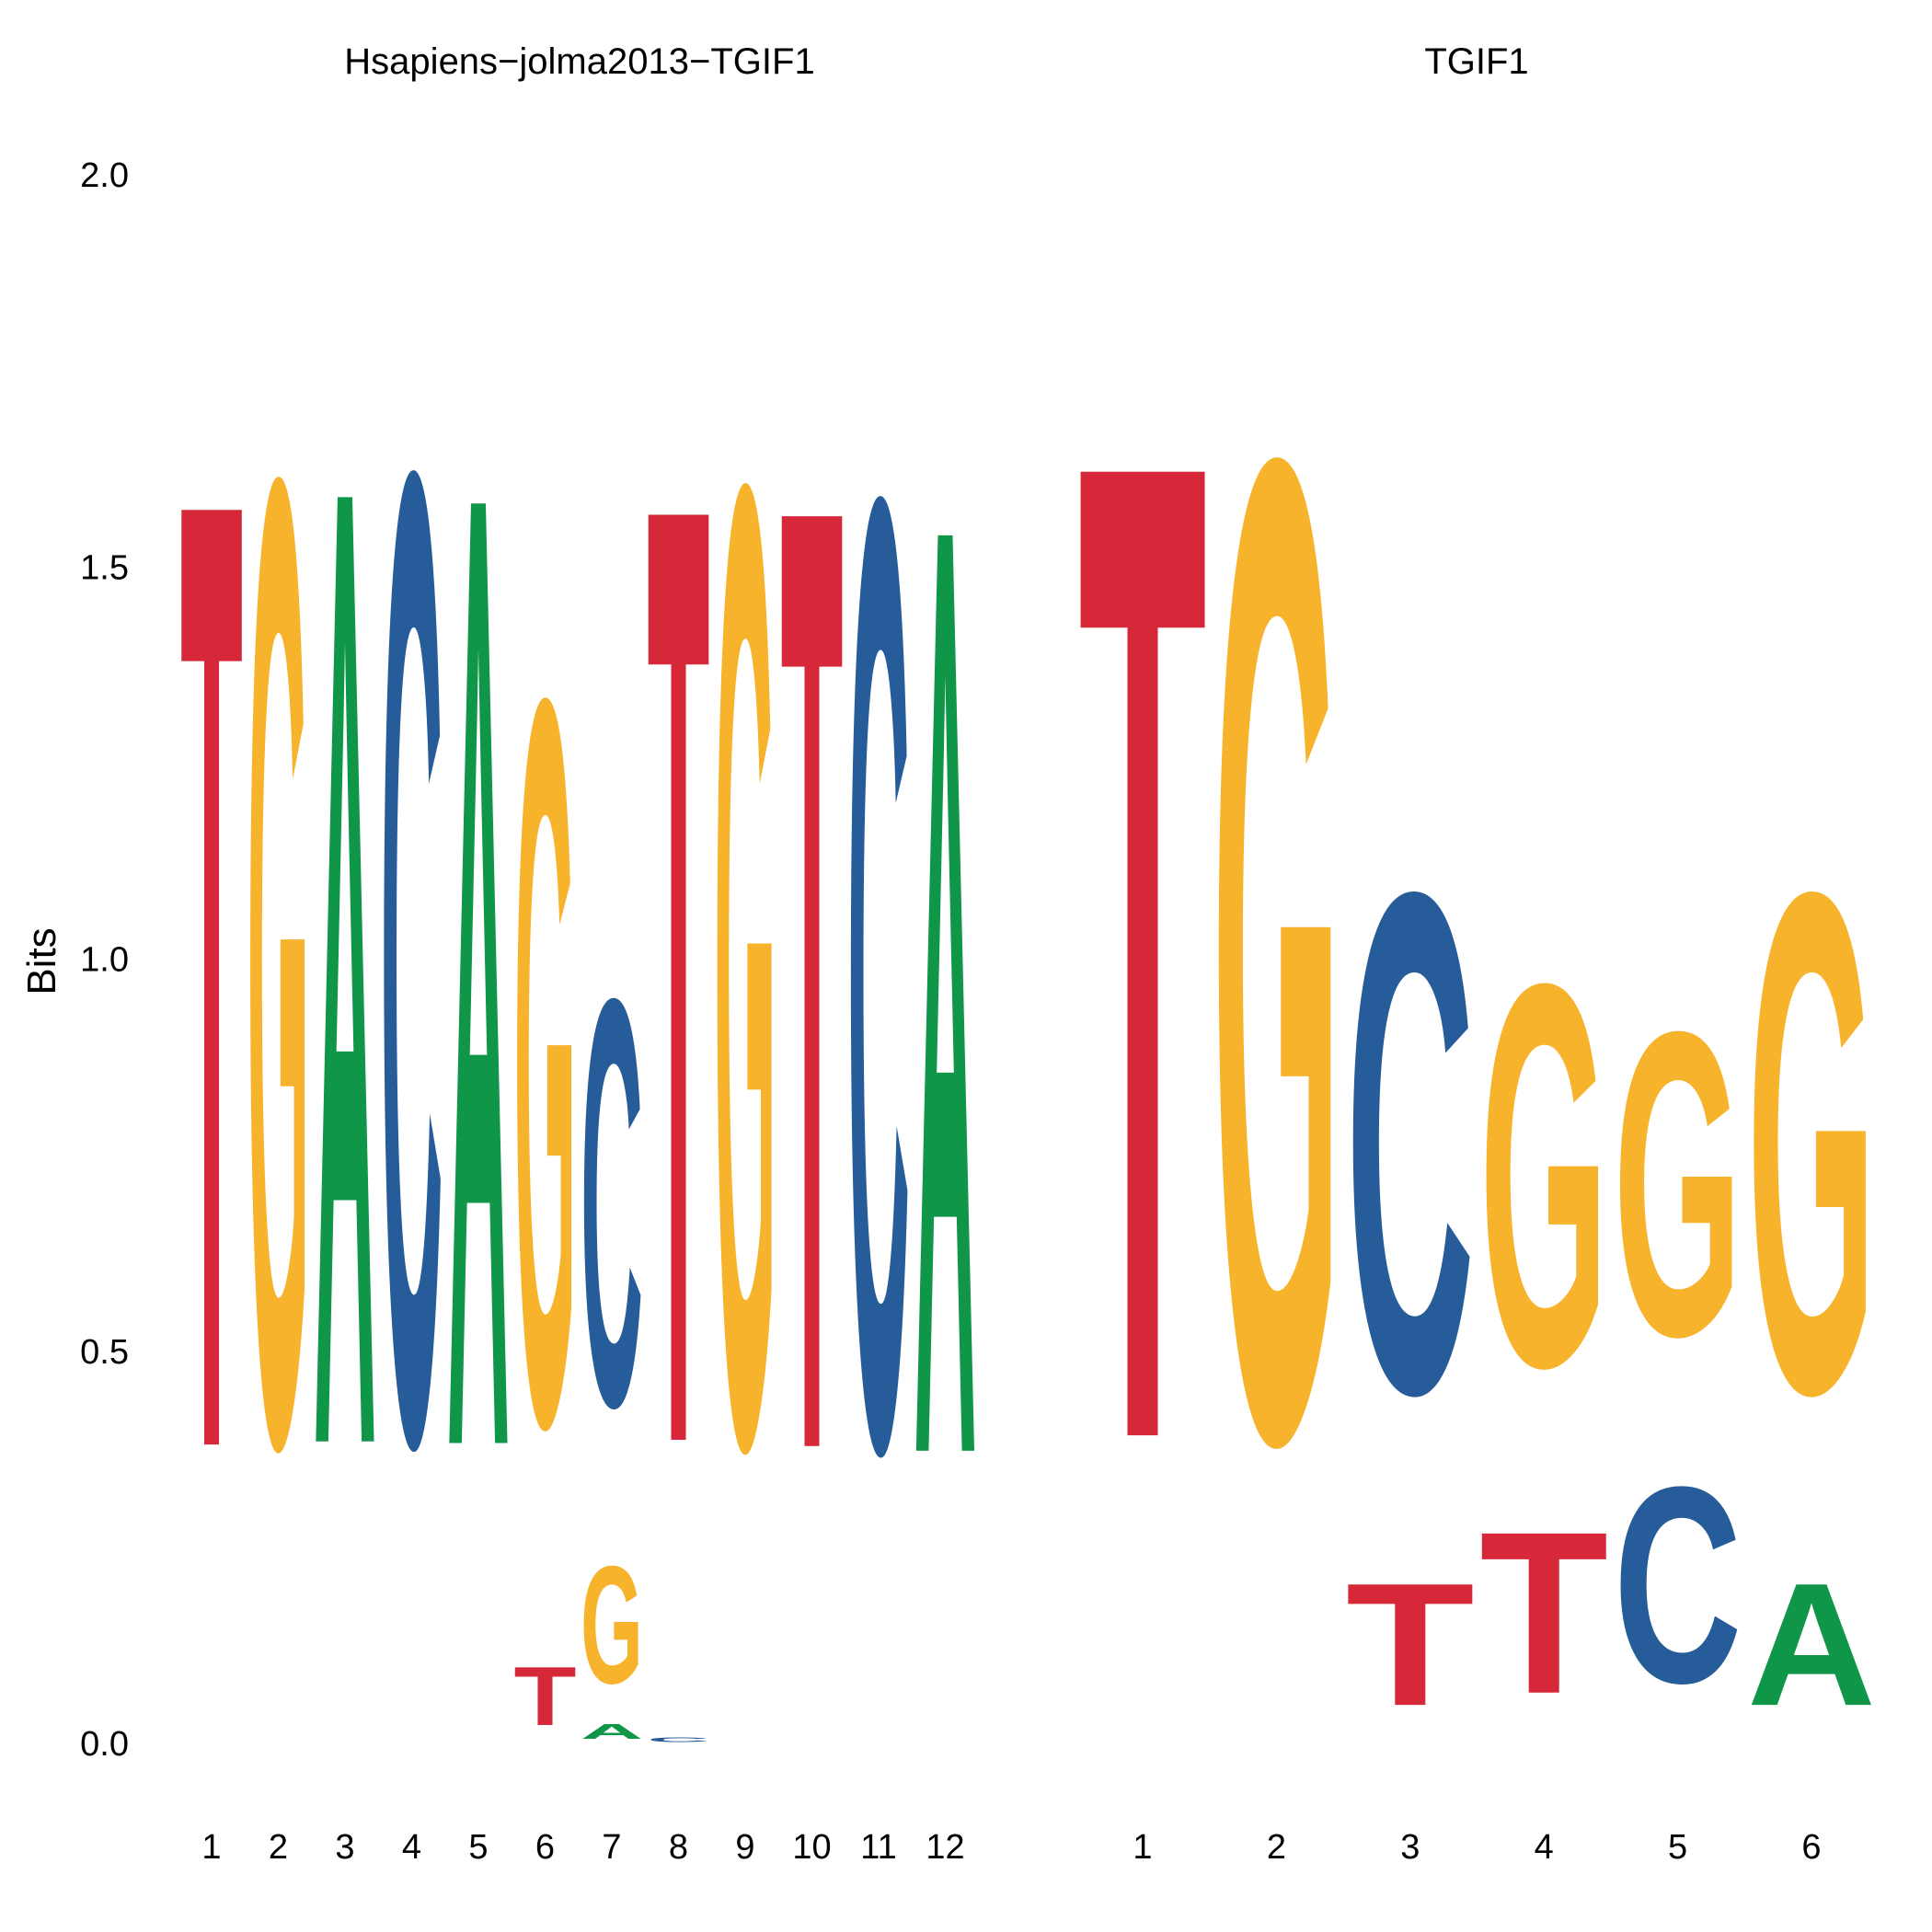  I want to click on y-axis-ticks: 0.0 0.5 1.0 1.5 2.0, so click(104, 960).